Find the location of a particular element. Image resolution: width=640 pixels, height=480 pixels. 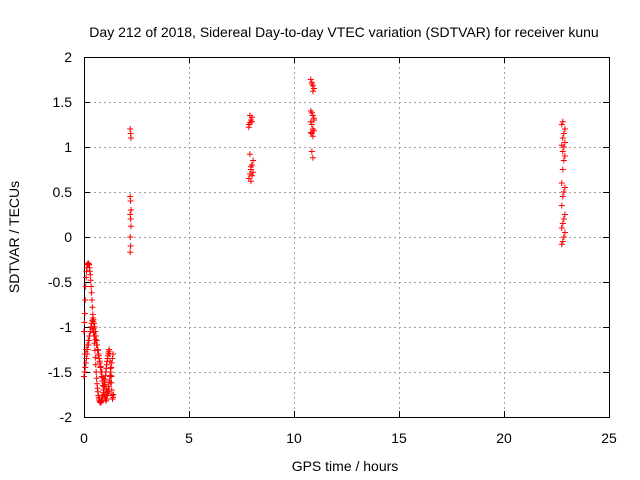

y-tick-label: -0.5 is located at coordinates (60, 282).